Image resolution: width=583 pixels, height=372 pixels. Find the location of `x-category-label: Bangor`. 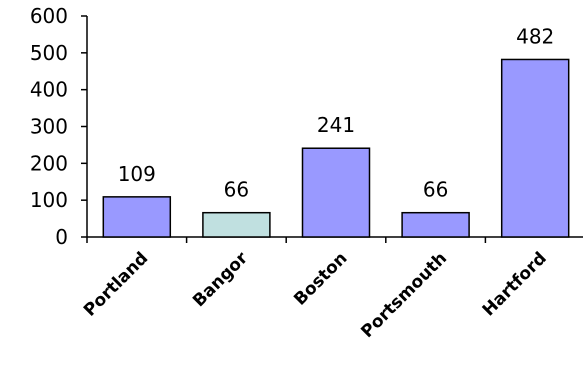

x-category-label: Bangor is located at coordinates (220, 279).